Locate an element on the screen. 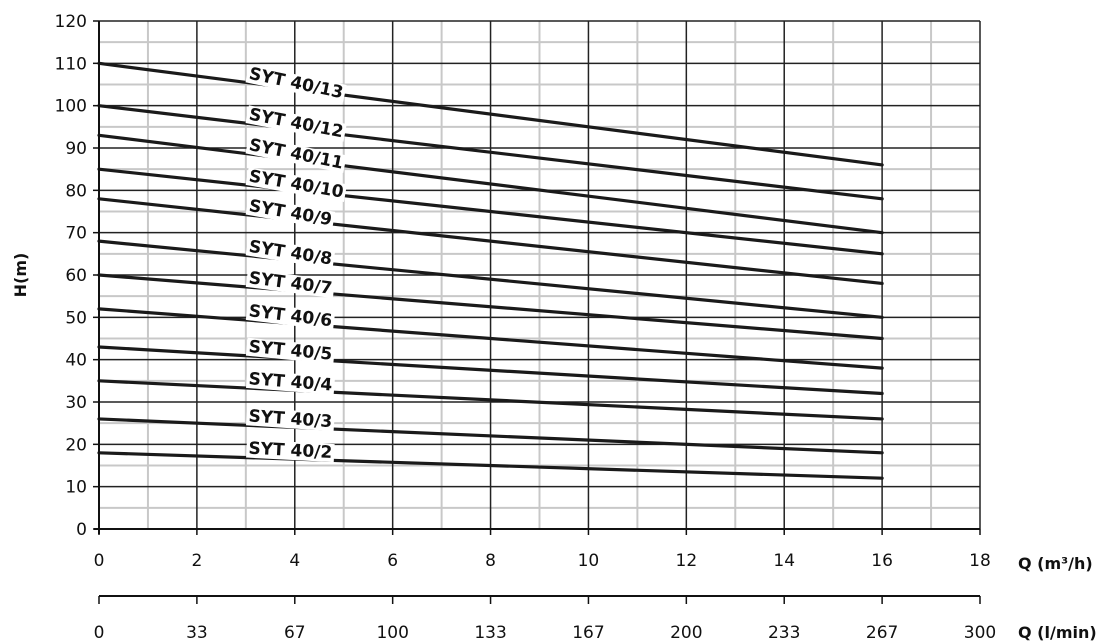 The width and height of the screenshot is (1100, 644). x-tick-label: 12 is located at coordinates (687, 561).